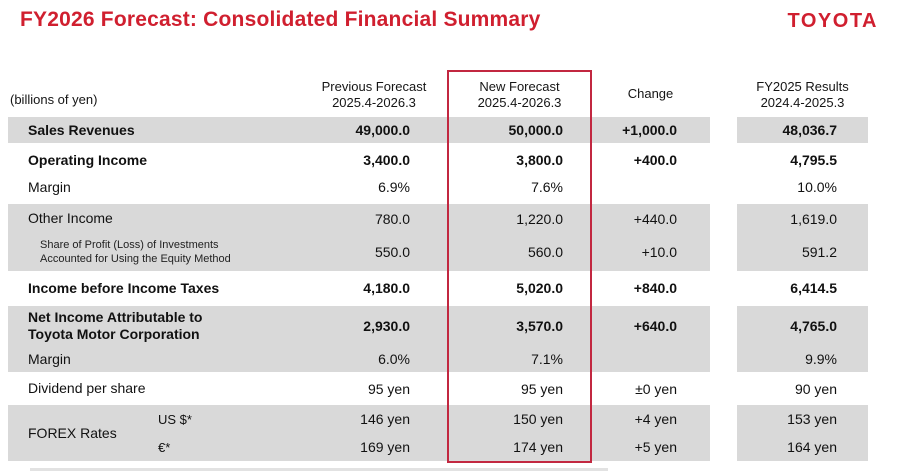 This screenshot has height=473, width=900. I want to click on cell-fy2025-results: 90 yen, so click(815, 388).